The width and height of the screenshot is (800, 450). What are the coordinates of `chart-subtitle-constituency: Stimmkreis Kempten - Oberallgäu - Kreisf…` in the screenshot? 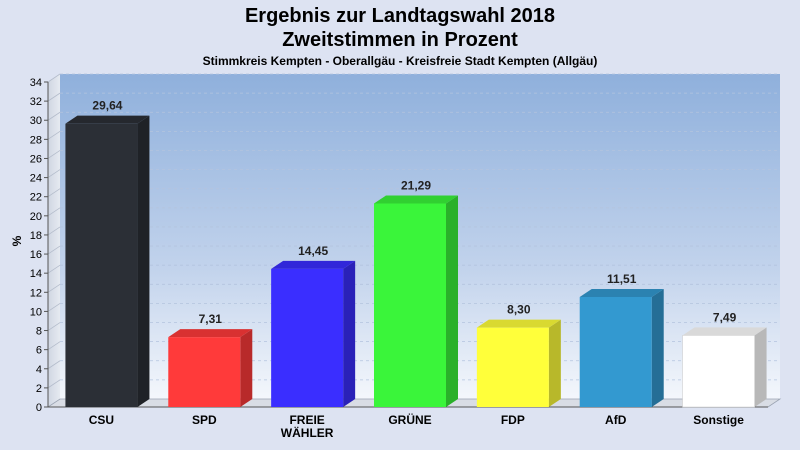 It's located at (400, 61).